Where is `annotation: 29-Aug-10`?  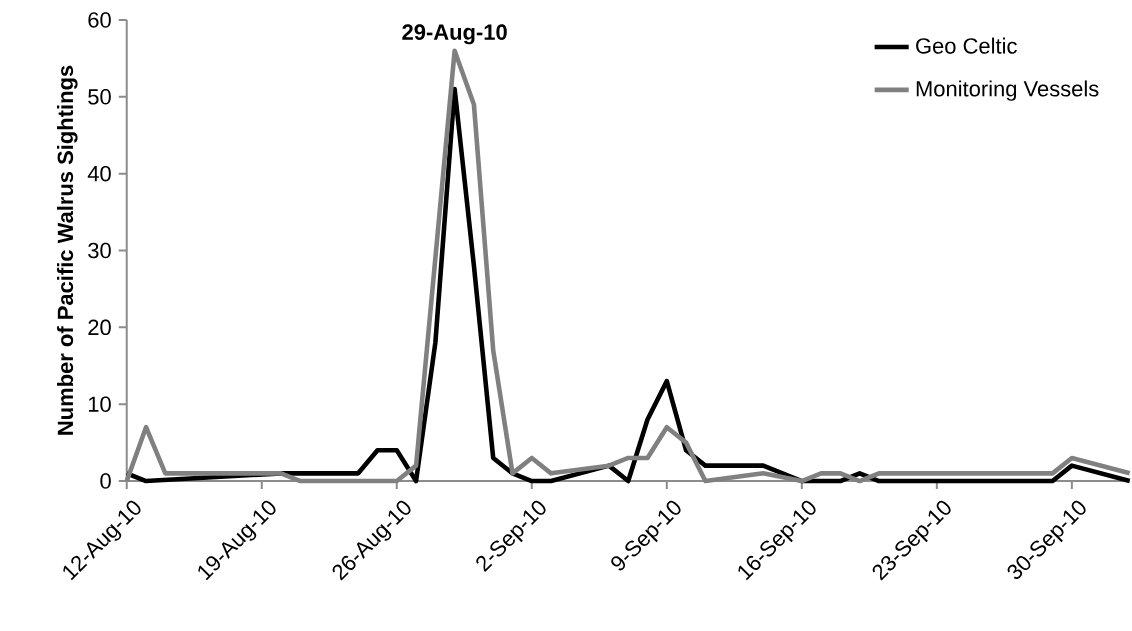 annotation: 29-Aug-10 is located at coordinates (454, 34).